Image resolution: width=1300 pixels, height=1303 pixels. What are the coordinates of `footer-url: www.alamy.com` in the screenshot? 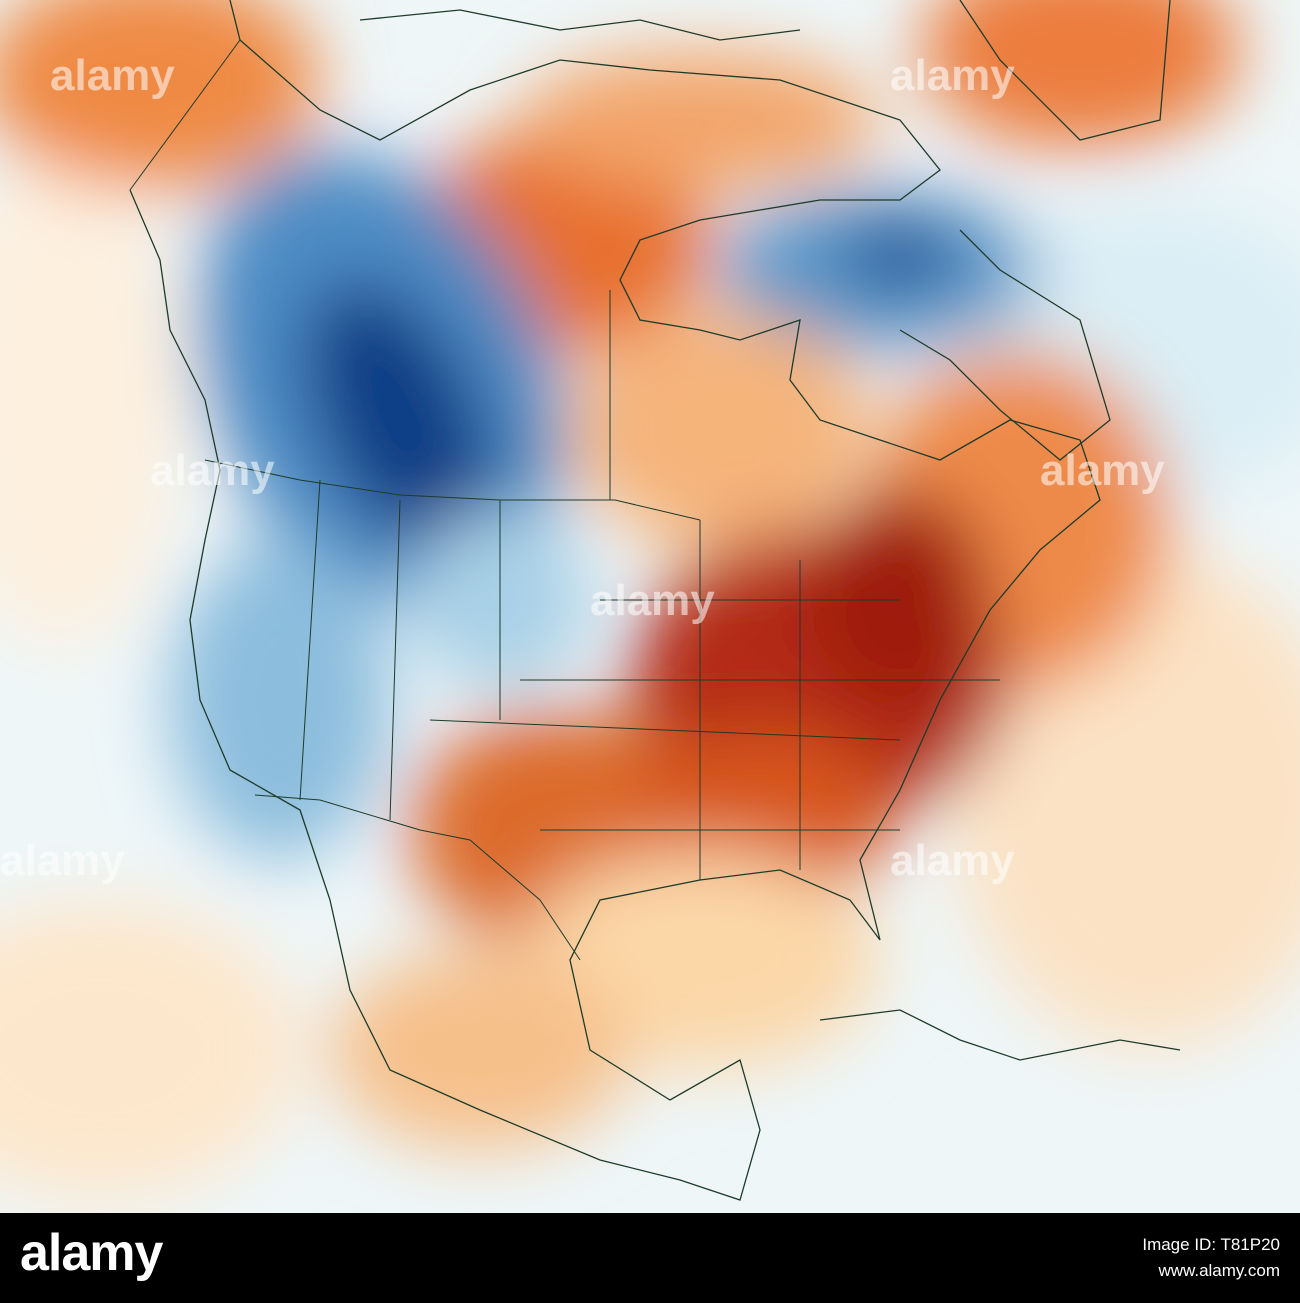 It's located at (1219, 1270).